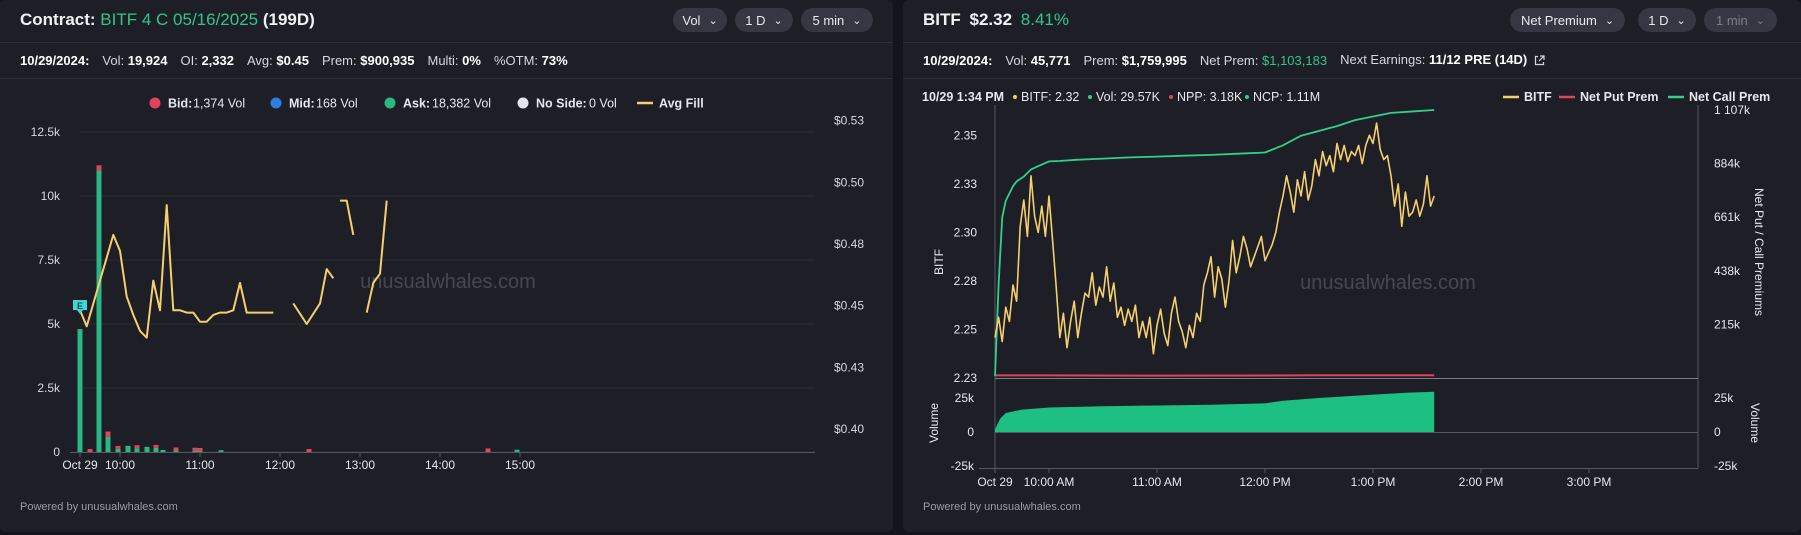  What do you see at coordinates (966, 378) in the screenshot?
I see `y-tick-label: 2.23` at bounding box center [966, 378].